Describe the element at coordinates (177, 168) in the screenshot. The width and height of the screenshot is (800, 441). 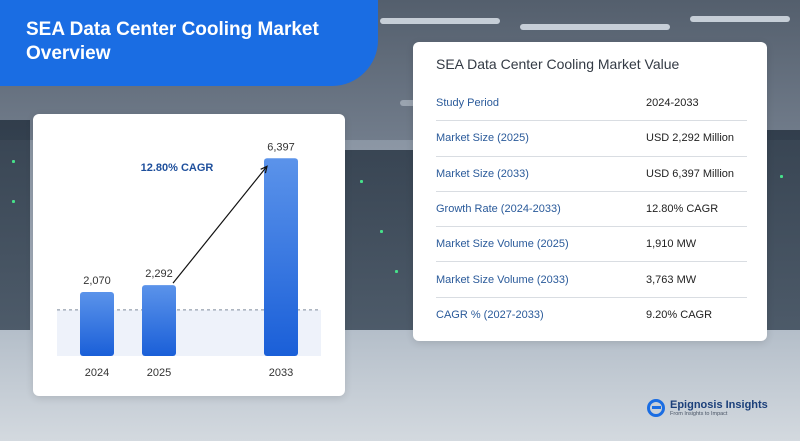
I see `cagr-annotation: 12.80% CAGR` at that location.